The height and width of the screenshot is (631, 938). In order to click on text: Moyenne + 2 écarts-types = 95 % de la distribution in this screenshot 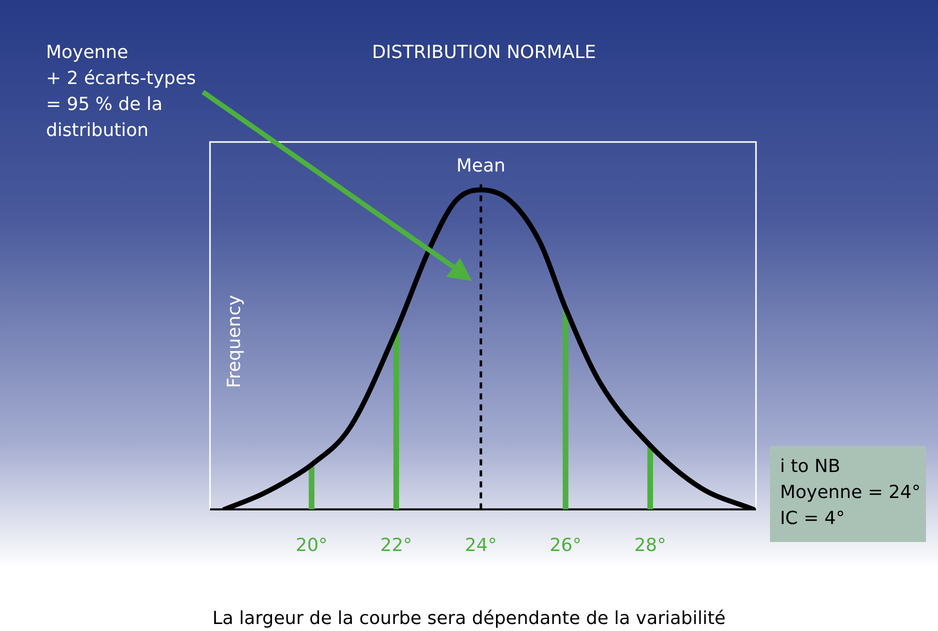, I will do `click(121, 92)`.